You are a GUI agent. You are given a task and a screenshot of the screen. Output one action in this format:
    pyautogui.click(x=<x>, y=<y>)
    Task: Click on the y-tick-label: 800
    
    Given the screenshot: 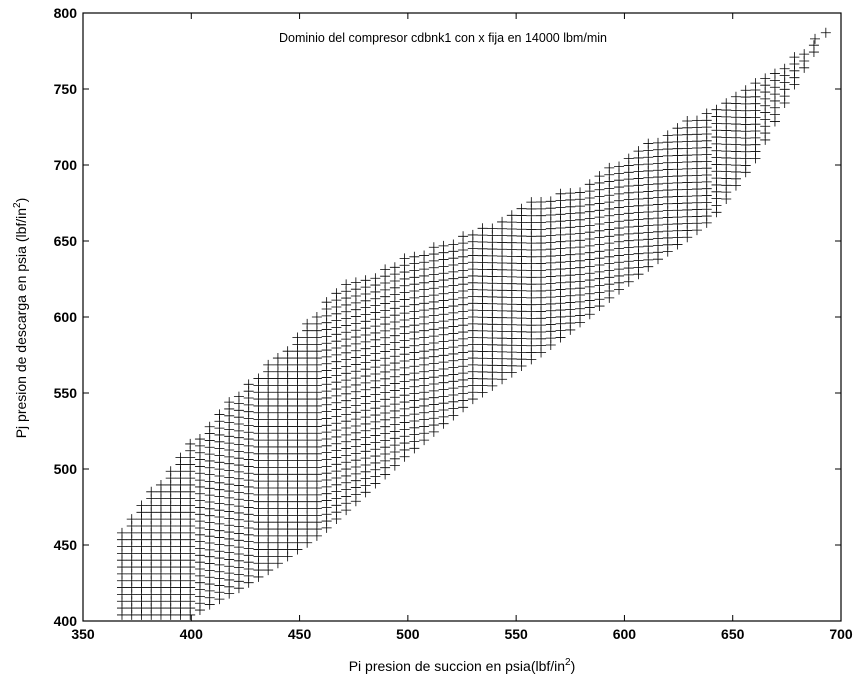 What is the action you would take?
    pyautogui.click(x=66, y=13)
    